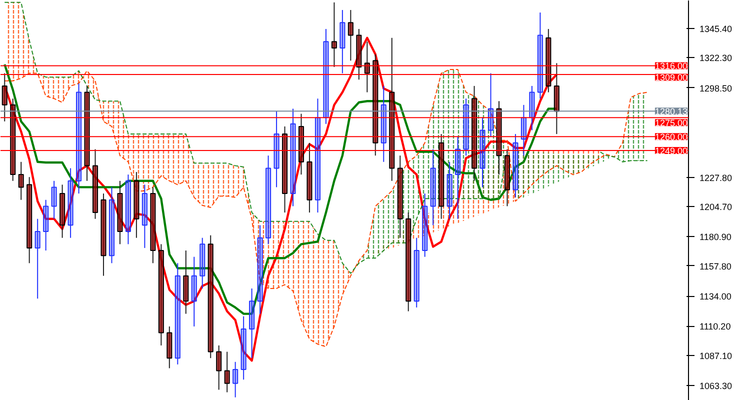 This screenshot has width=735, height=400. I want to click on ref-line-label: 1280.13, so click(671, 111).